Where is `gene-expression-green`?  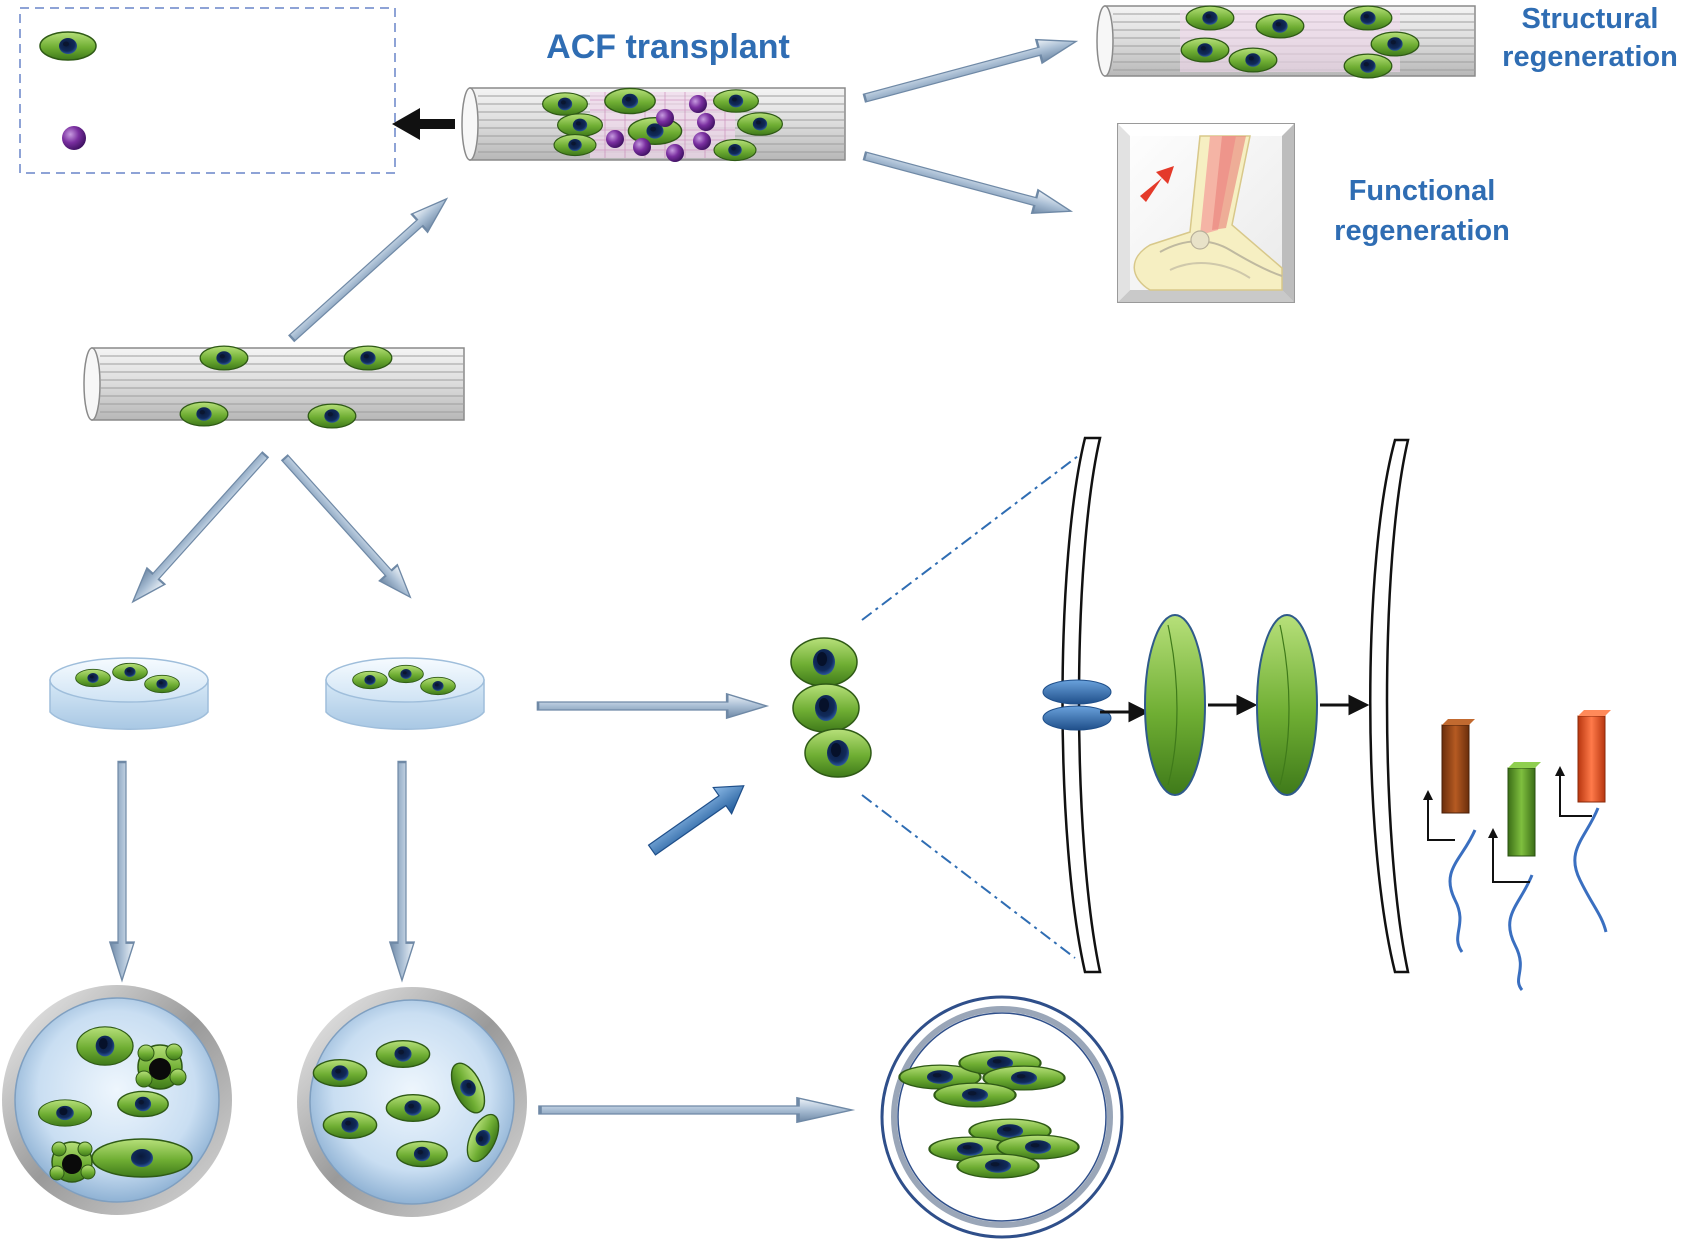 gene-expression-green is located at coordinates (1514, 876).